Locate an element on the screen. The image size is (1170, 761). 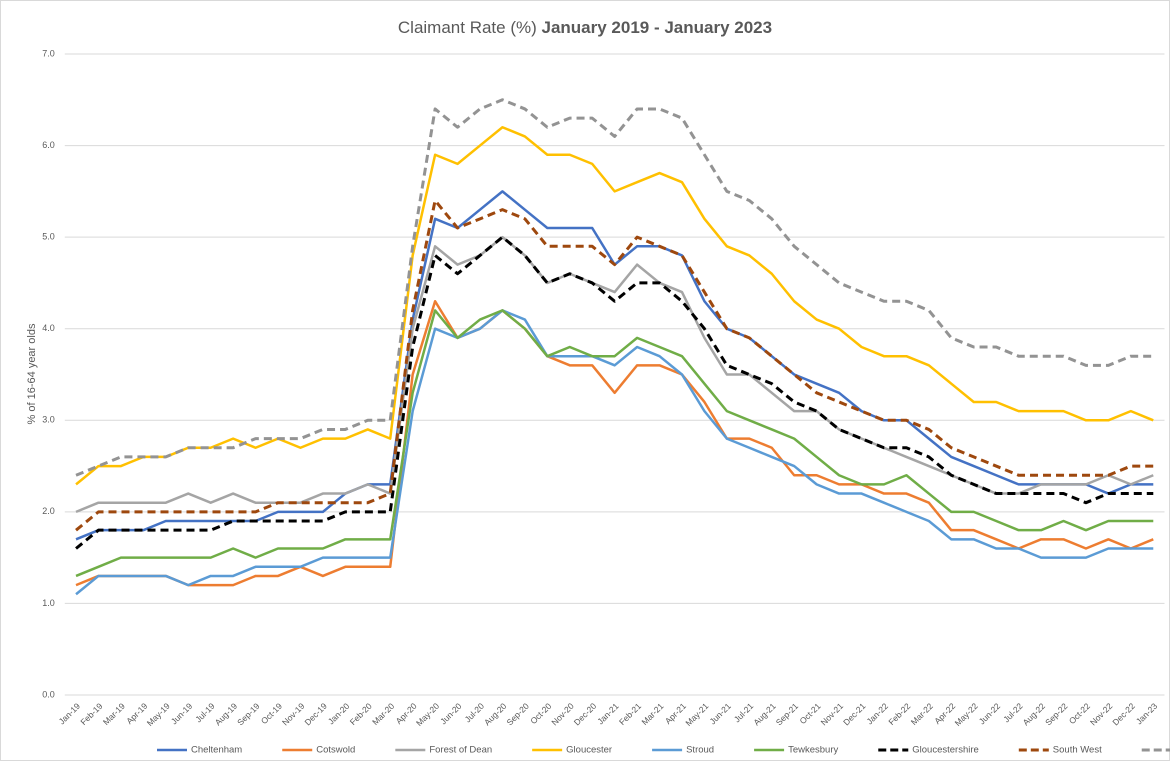
y-tick-label: 2.0 is located at coordinates (48, 511).